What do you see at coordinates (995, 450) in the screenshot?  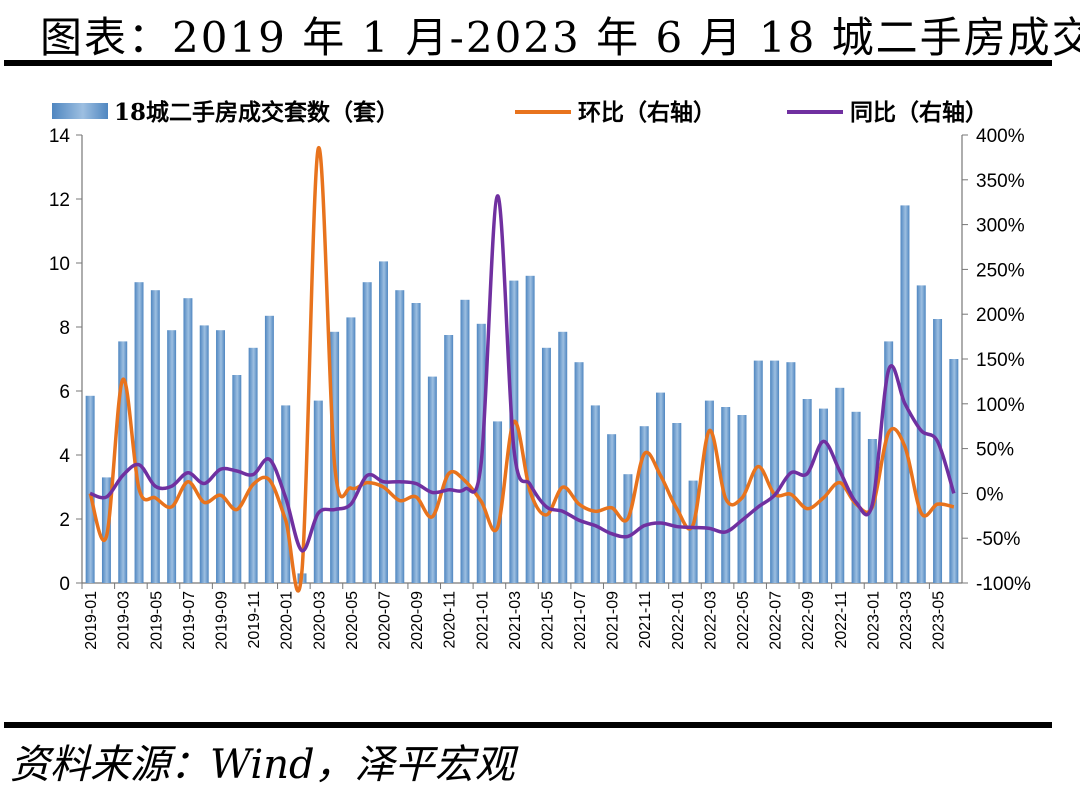 I see `right-axis-tick-label: 50%` at bounding box center [995, 450].